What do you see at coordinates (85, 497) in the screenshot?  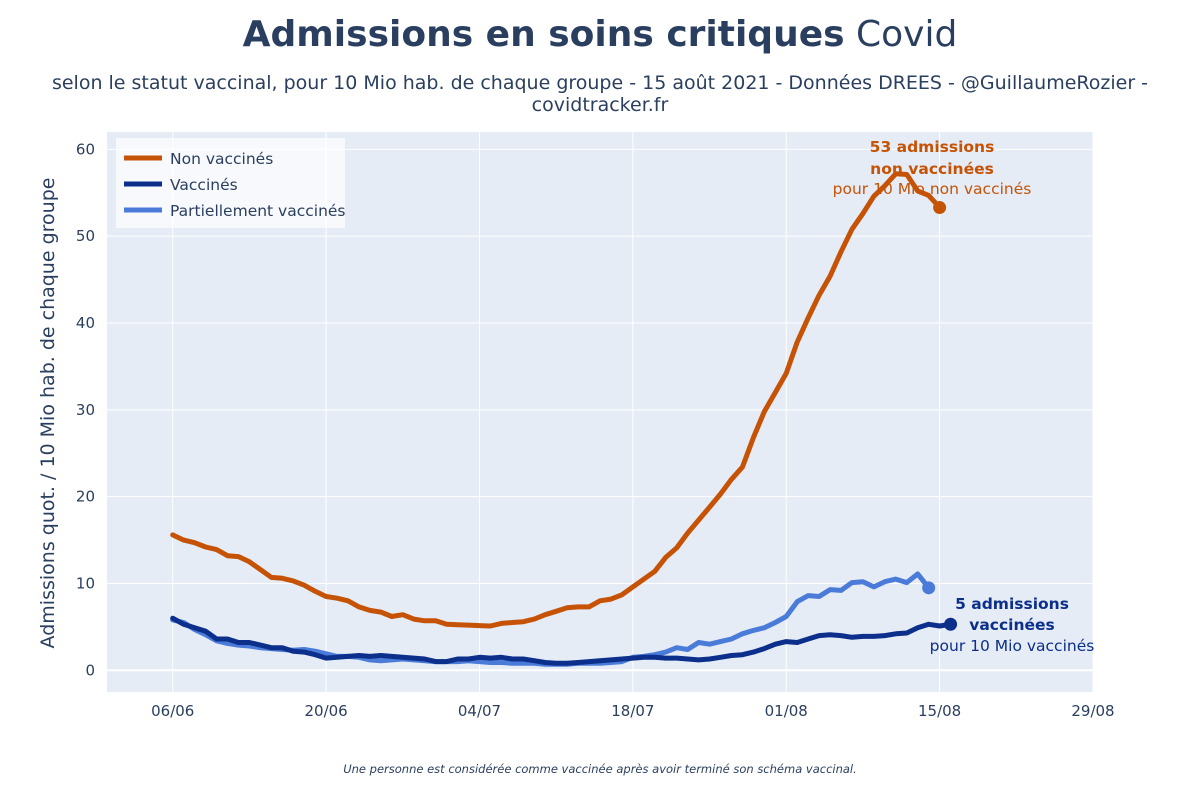 I see `y-tick-label: 20` at bounding box center [85, 497].